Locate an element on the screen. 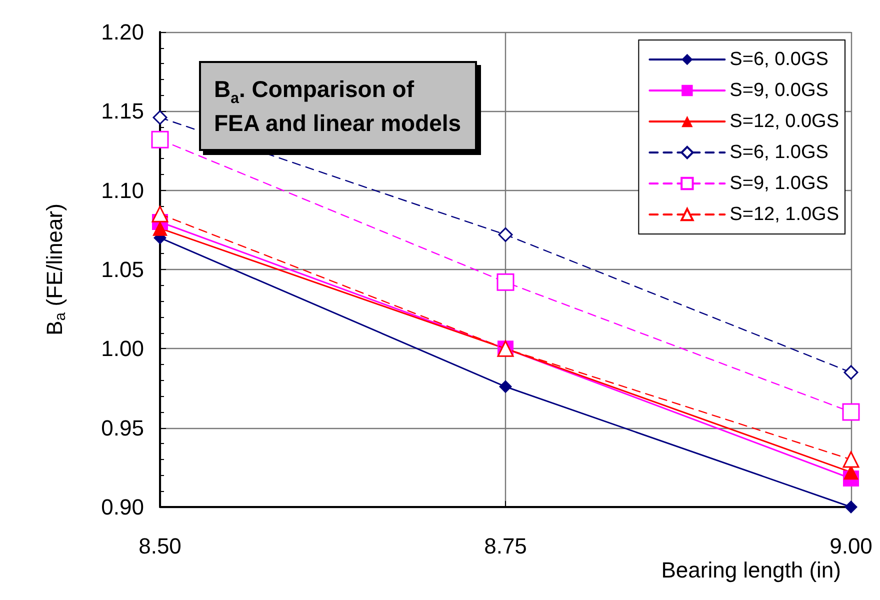  y-tick-label: 1.00 is located at coordinates (122, 349).